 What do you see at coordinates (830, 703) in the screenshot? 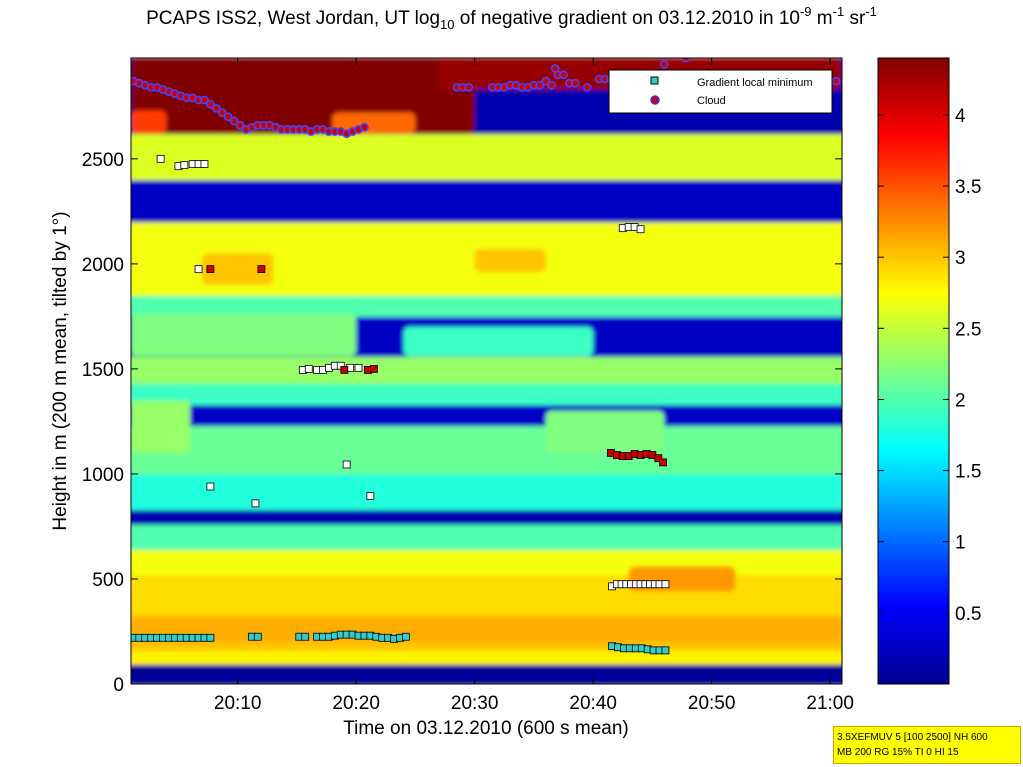
I see `x-tick-label: 21:00` at bounding box center [830, 703].